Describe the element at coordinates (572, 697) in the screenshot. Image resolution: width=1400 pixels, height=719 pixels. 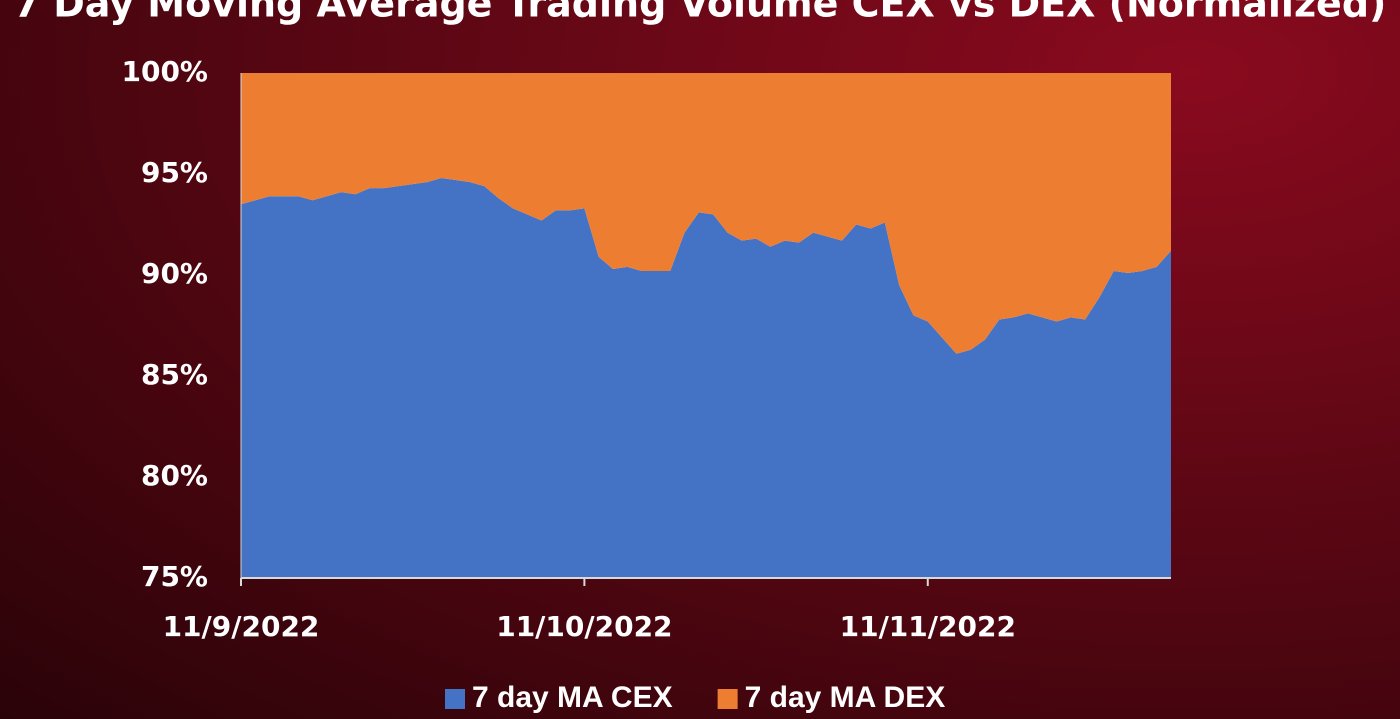
I see `legend-label: 7 day MA CEX` at that location.